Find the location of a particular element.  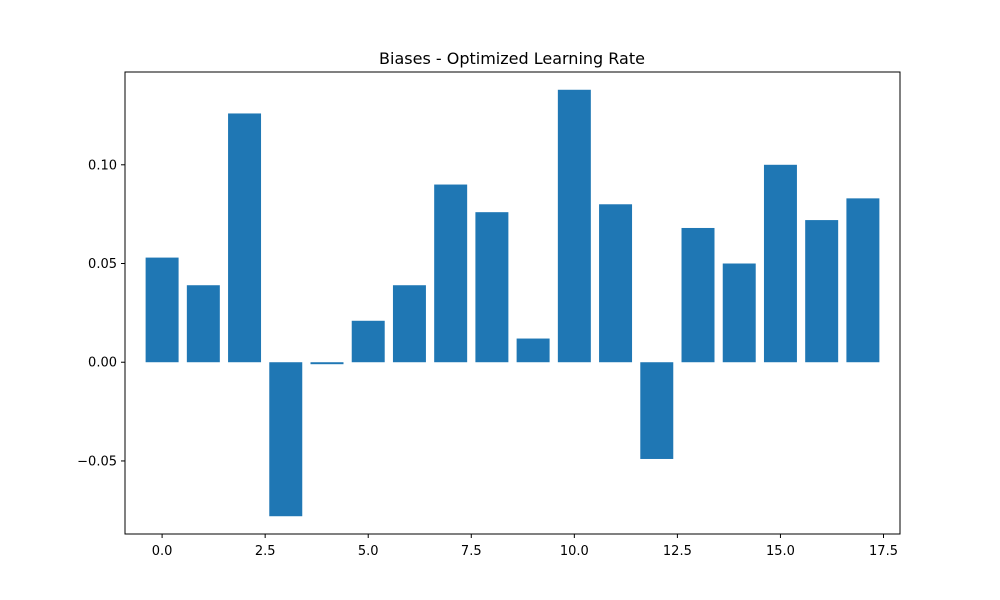

x-axis: 0.0 2.5 5.0 7.5 10.0 12.5 15.0 17.5 is located at coordinates (525, 546).